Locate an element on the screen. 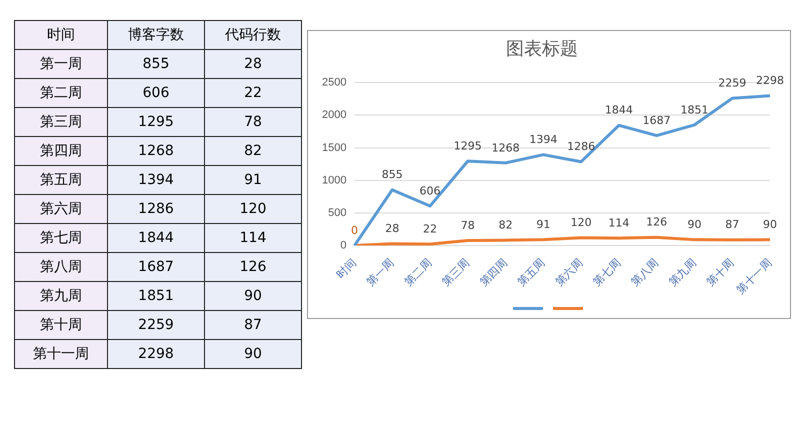 This screenshot has width=805, height=423. y-tick-label: 第九周 is located at coordinates (61, 296).